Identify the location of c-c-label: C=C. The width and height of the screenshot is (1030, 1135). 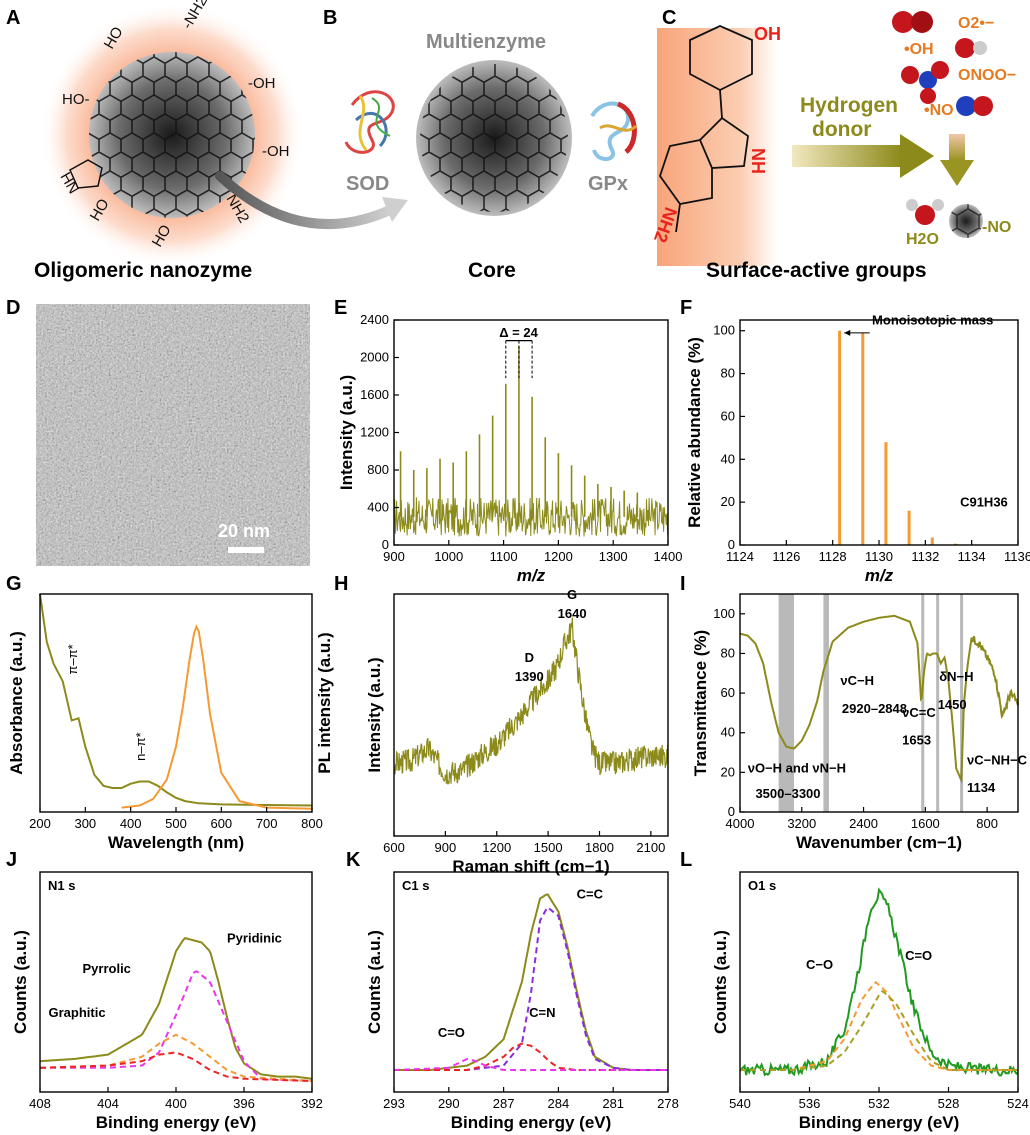
(590, 893).